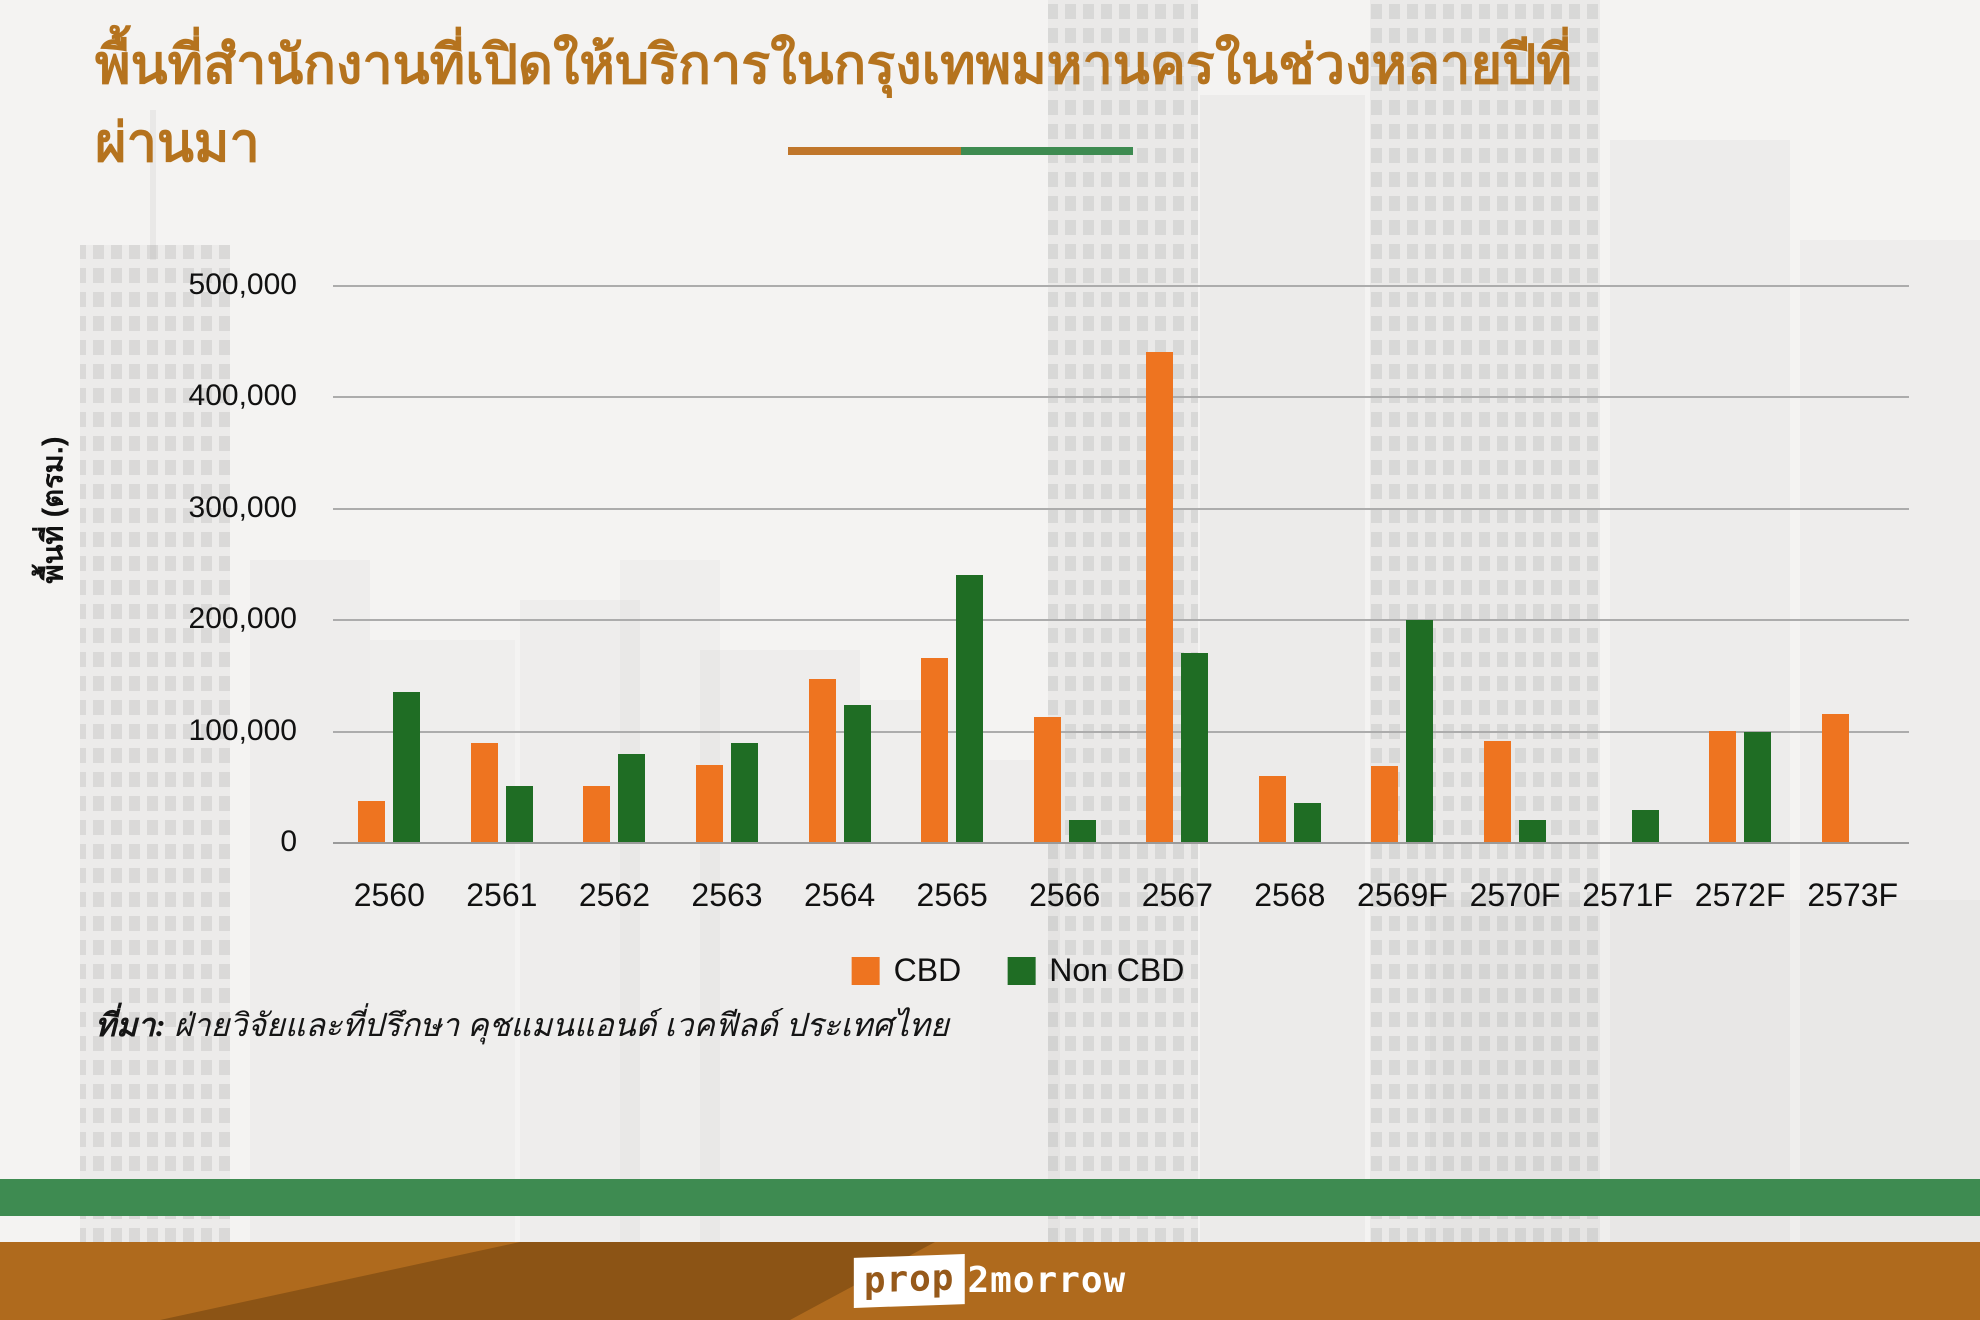 The width and height of the screenshot is (1980, 1320). Describe the element at coordinates (389, 895) in the screenshot. I see `x-tick-label: 2560` at that location.